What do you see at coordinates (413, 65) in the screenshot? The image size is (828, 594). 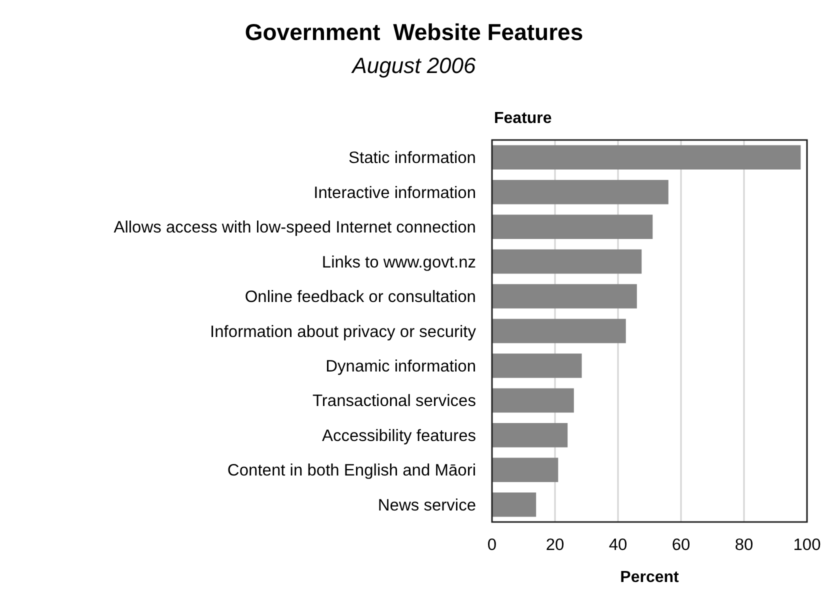 I see `chart-subtitle: August 2006` at bounding box center [413, 65].